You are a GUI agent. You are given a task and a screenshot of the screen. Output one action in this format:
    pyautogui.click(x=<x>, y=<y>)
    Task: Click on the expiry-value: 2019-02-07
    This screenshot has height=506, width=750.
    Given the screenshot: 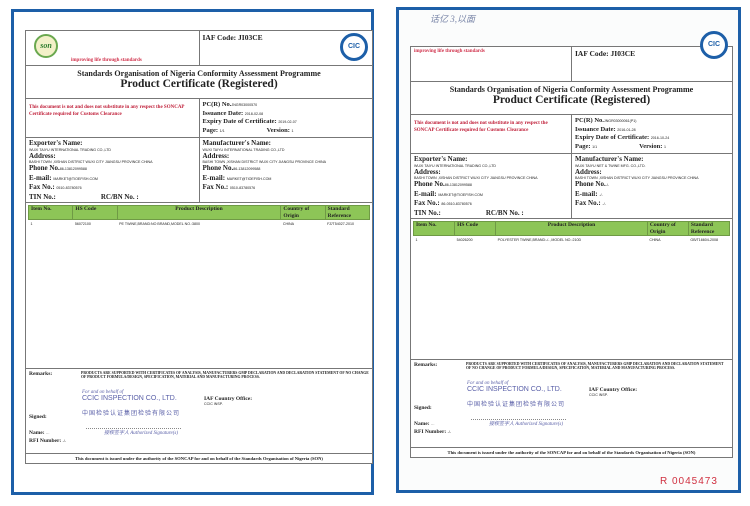 What is the action you would take?
    pyautogui.click(x=287, y=122)
    